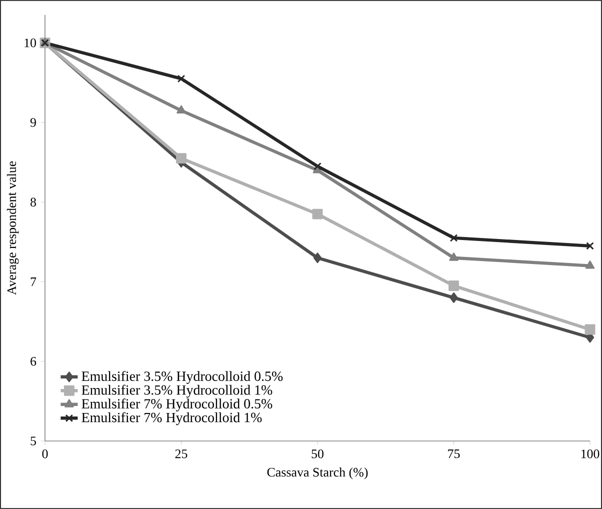 Image resolution: width=602 pixels, height=509 pixels. What do you see at coordinates (30, 43) in the screenshot?
I see `y-tick-label: 10` at bounding box center [30, 43].